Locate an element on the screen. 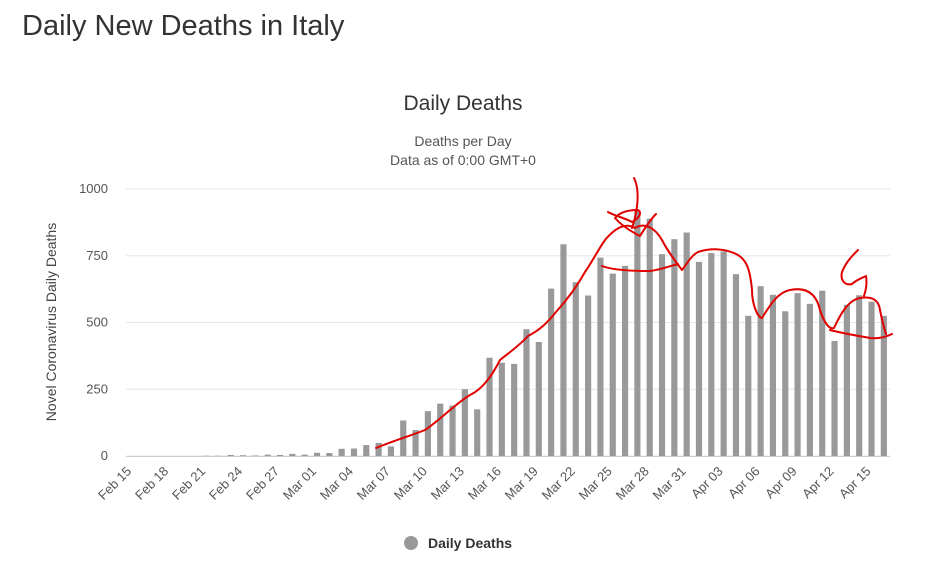 Image resolution: width=942 pixels, height=584 pixels. x-tick-label: Apr 06 is located at coordinates (744, 483).